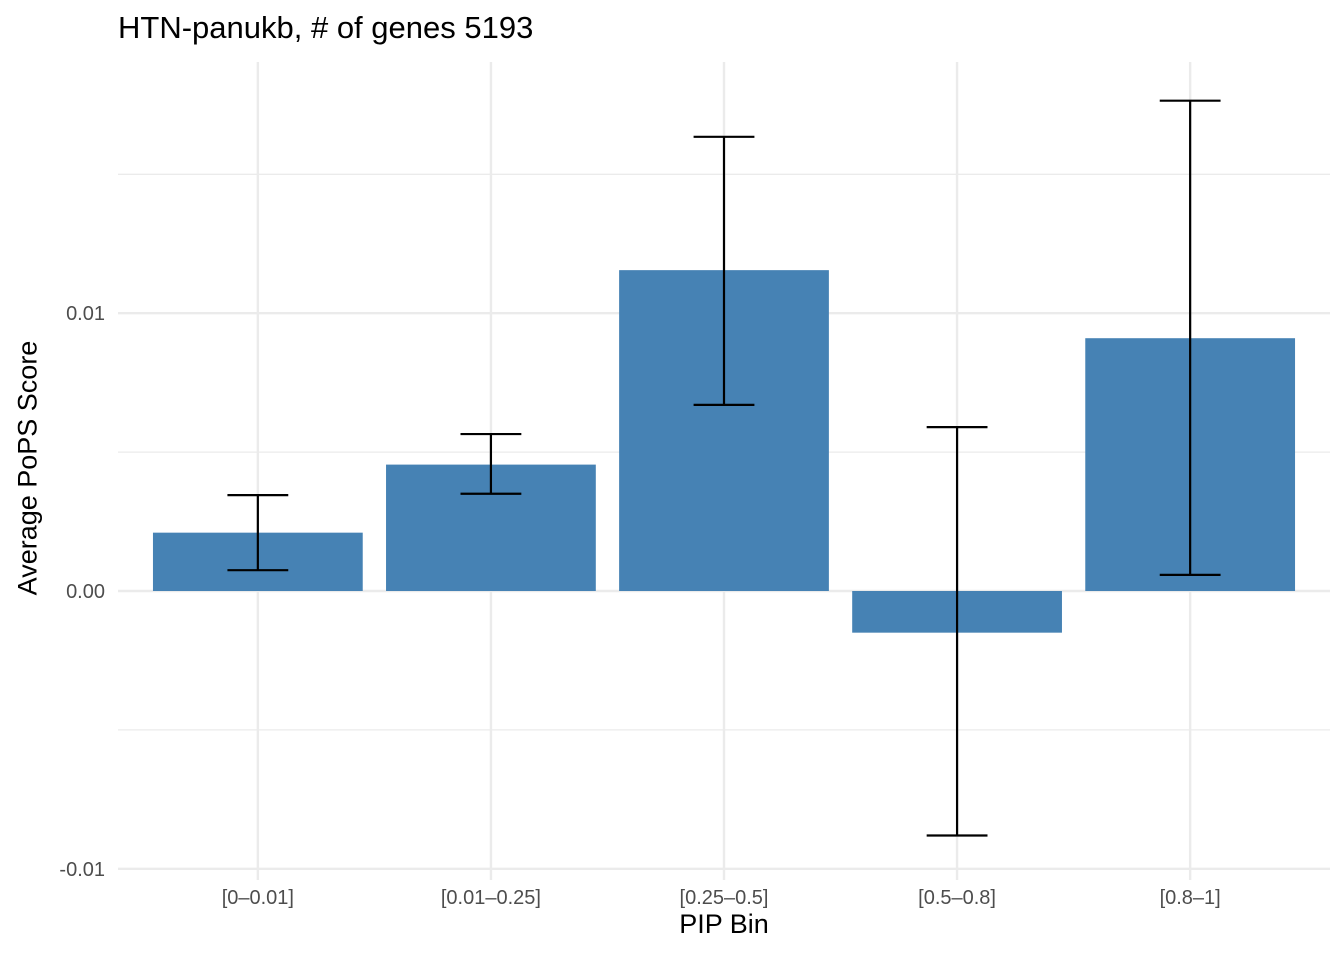 Image resolution: width=1344 pixels, height=960 pixels. Describe the element at coordinates (724, 898) in the screenshot. I see `x-tick-label: [0.25–0.5]` at that location.